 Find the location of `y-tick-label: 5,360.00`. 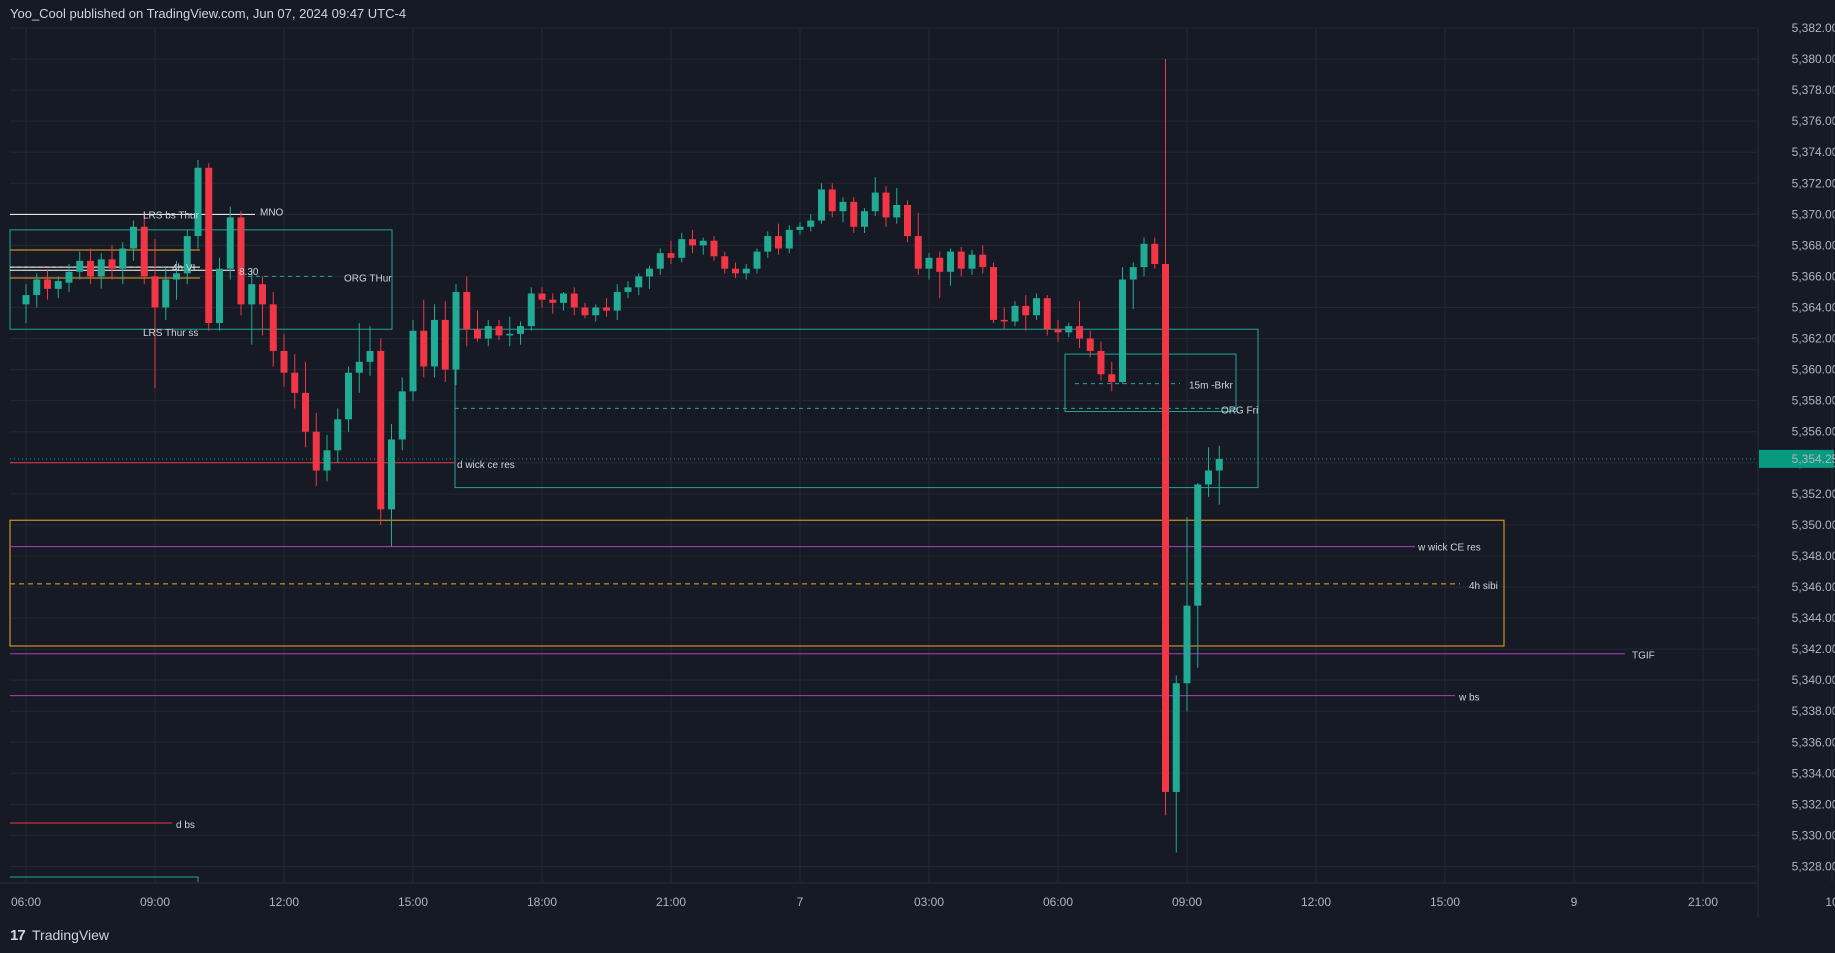

y-tick-label: 5,360.00 is located at coordinates (1813, 370).